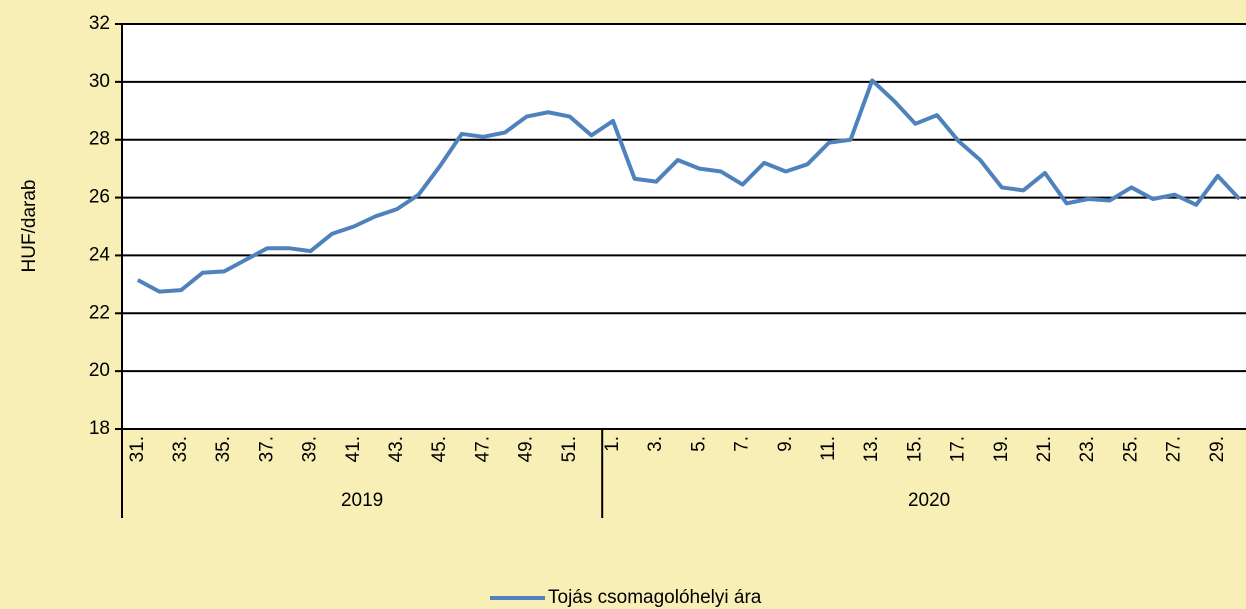  I want to click on y-tick-label: 28, so click(99, 139).